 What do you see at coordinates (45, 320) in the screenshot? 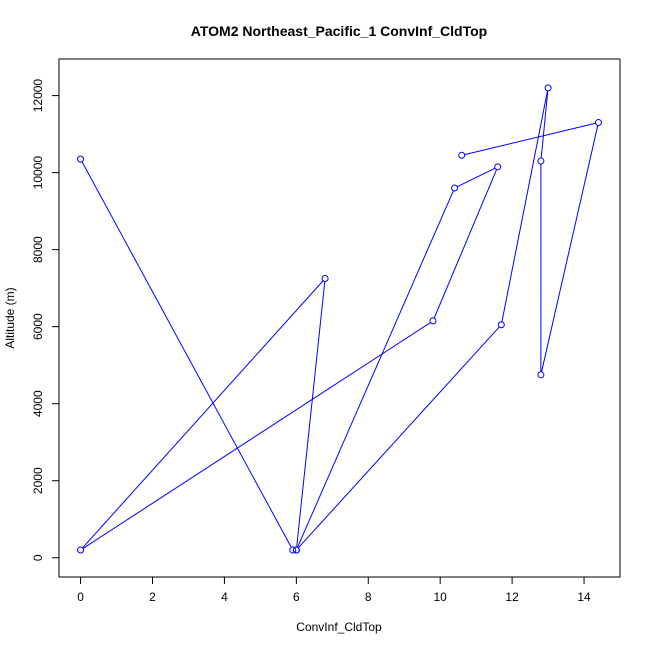
I see `y-axis: 0 2000 4000 6000 8000 10000 12000` at bounding box center [45, 320].